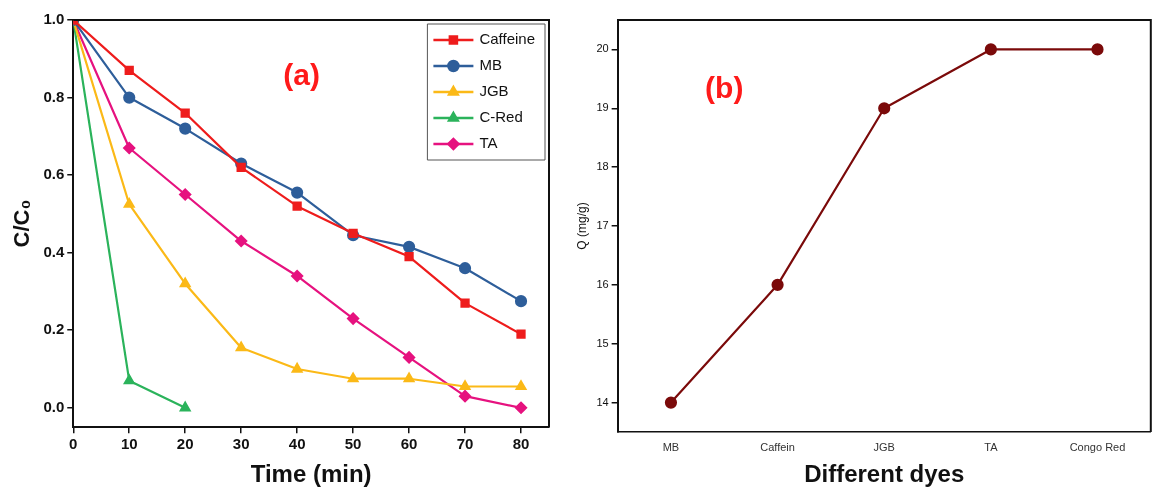  Describe the element at coordinates (490, 65) in the screenshot. I see `legend-label: MB` at that location.